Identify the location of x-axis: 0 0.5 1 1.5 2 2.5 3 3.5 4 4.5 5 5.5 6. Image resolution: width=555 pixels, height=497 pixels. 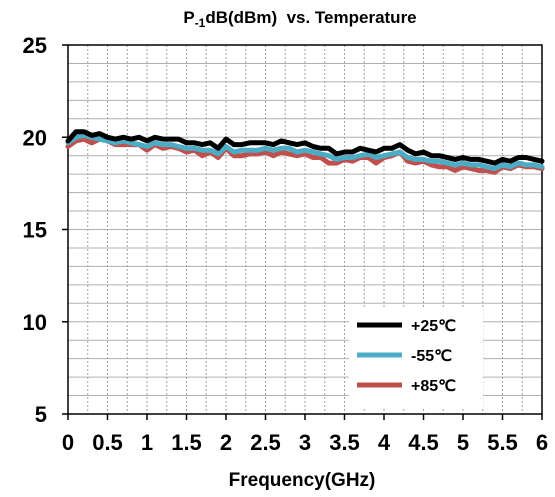
(305, 434).